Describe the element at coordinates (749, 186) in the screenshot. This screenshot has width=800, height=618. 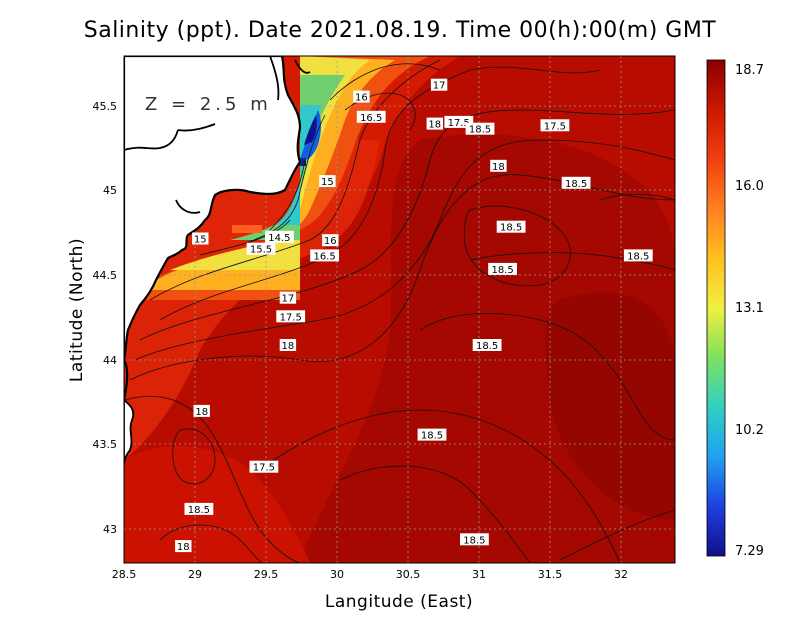
I see `colorbar-tick-label: 16.0` at that location.